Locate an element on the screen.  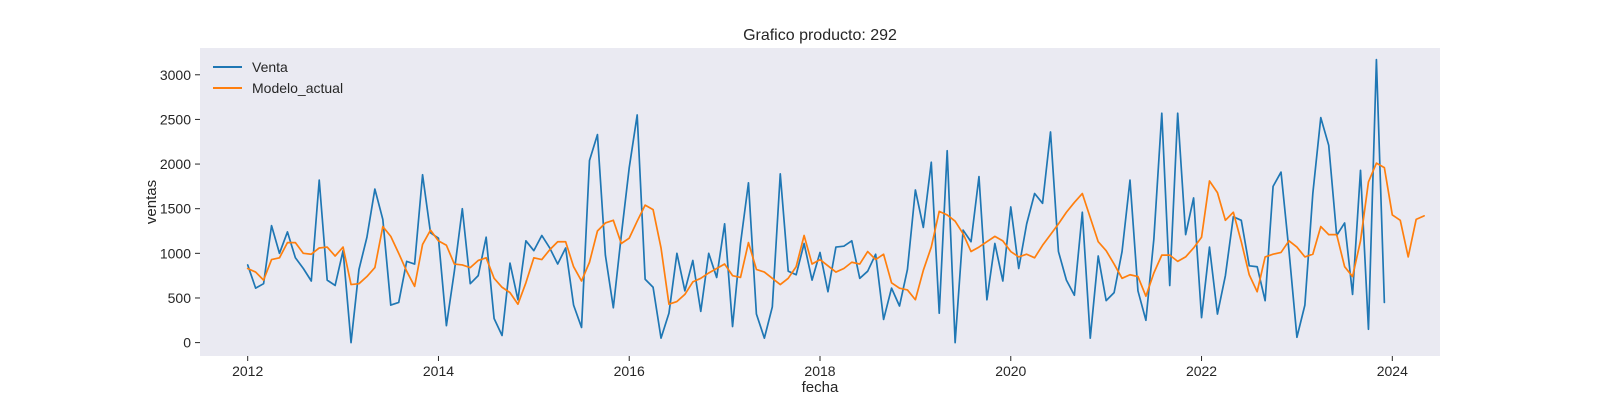
x-tick-label-2018: 2018 is located at coordinates (819, 371).